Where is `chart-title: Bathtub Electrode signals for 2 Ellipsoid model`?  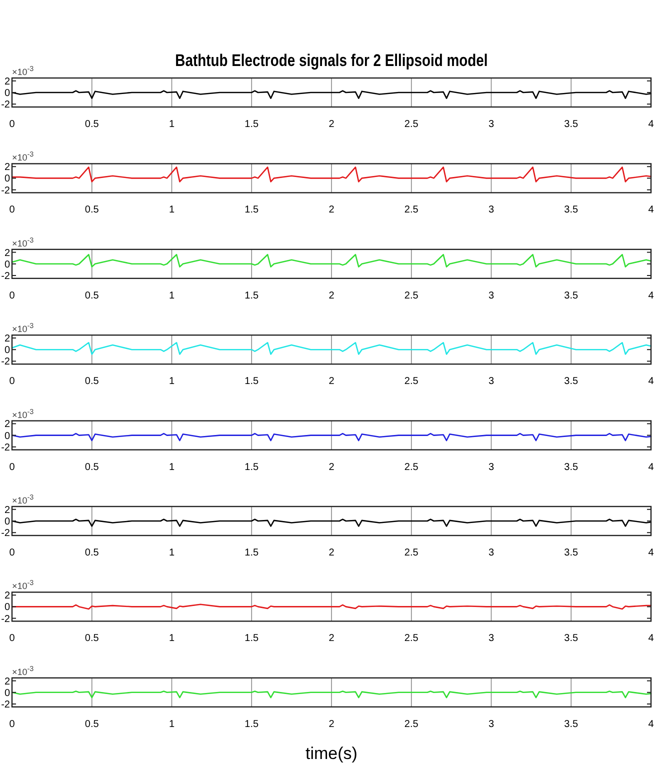
chart-title: Bathtub Electrode signals for 2 Ellipsoid model is located at coordinates (331, 61).